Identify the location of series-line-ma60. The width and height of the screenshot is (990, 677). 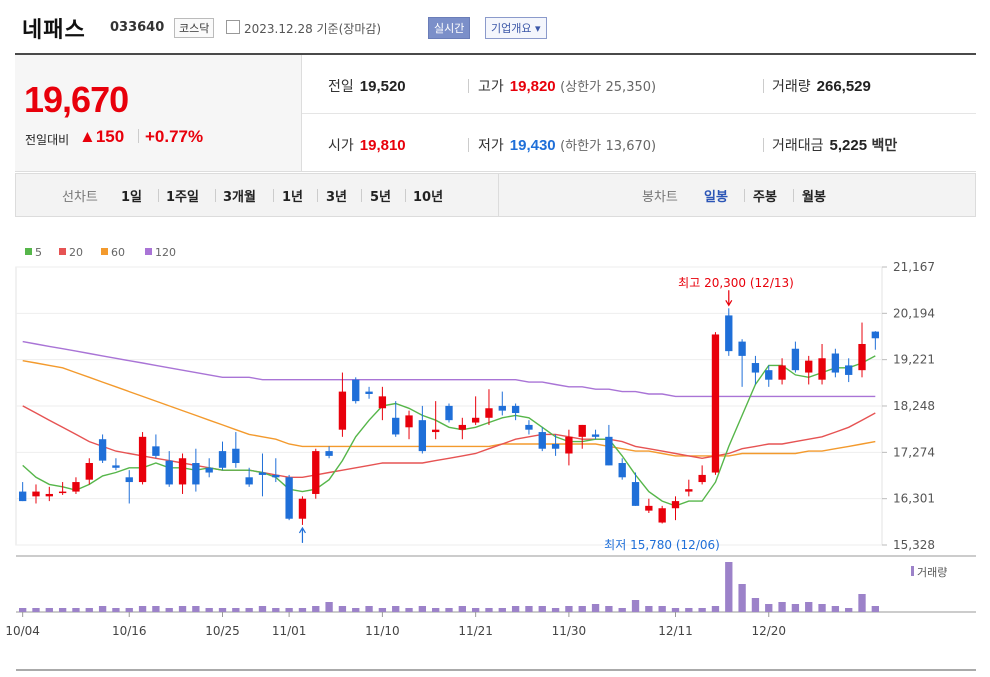
(449, 408).